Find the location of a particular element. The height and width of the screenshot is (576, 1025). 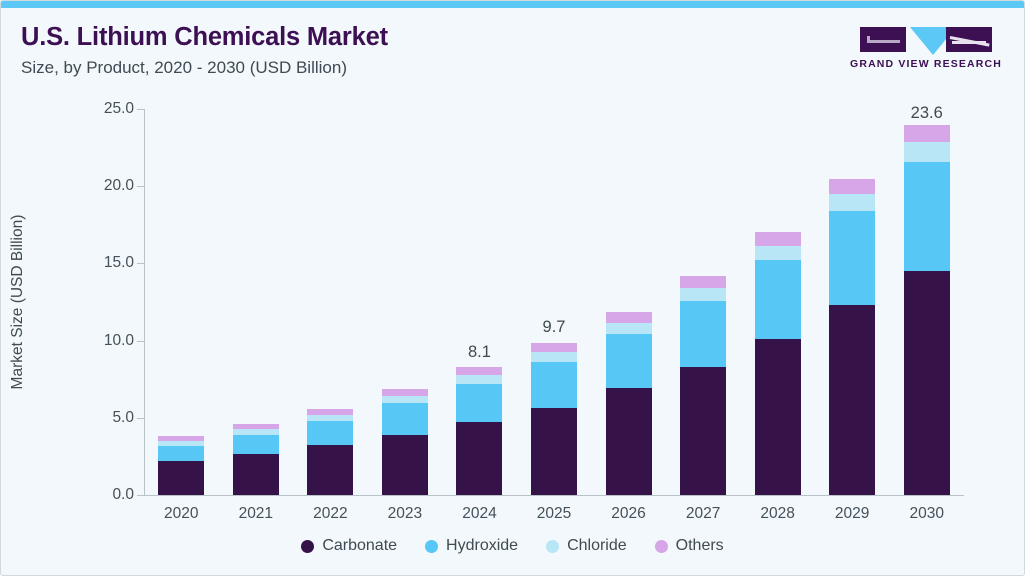

bar-group: 2021 is located at coordinates (255, 315).